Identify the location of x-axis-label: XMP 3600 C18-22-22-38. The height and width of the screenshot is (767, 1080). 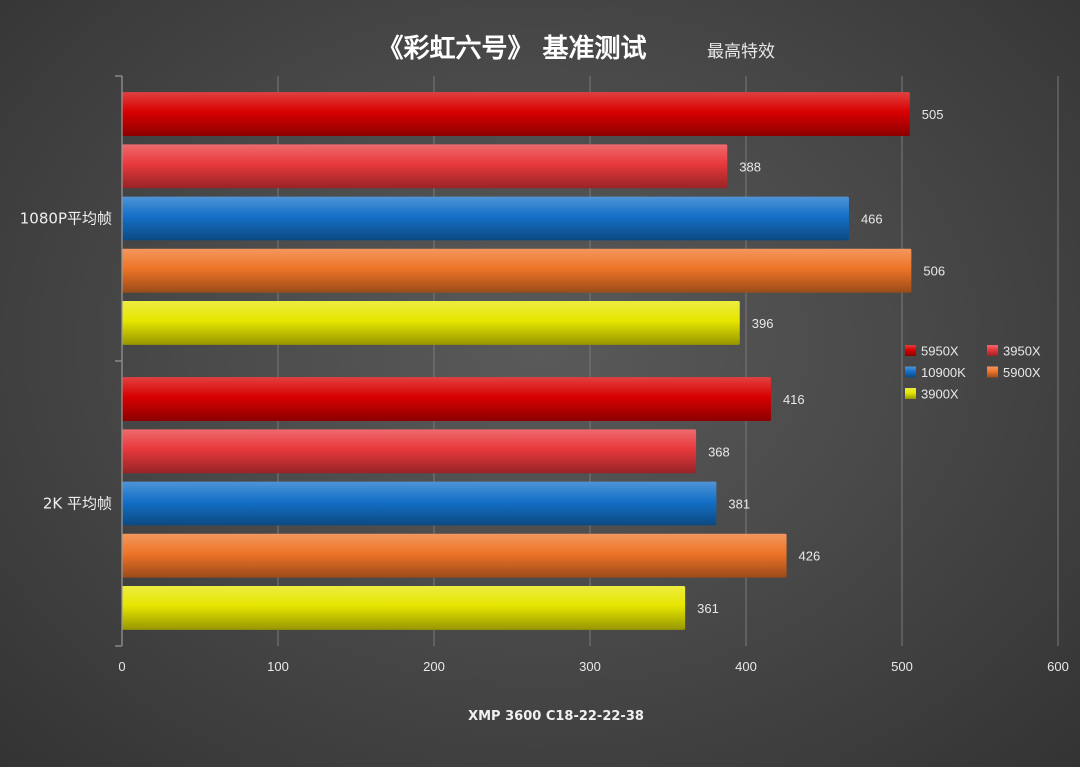
(556, 716).